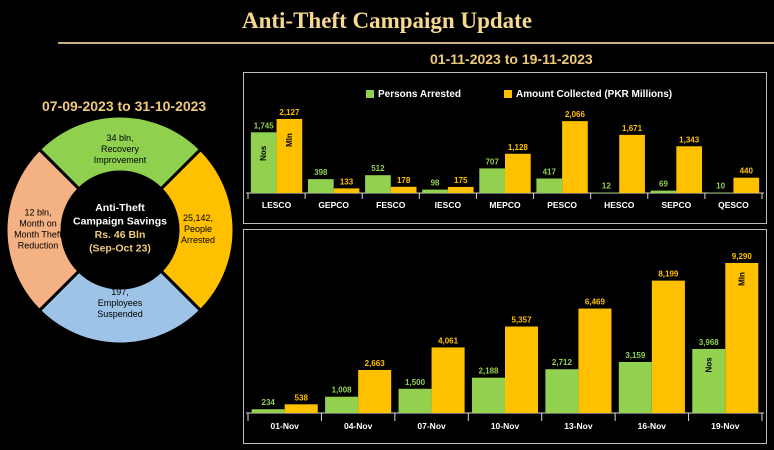  What do you see at coordinates (595, 302) in the screenshot?
I see `bar-value-label: 6,469` at bounding box center [595, 302].